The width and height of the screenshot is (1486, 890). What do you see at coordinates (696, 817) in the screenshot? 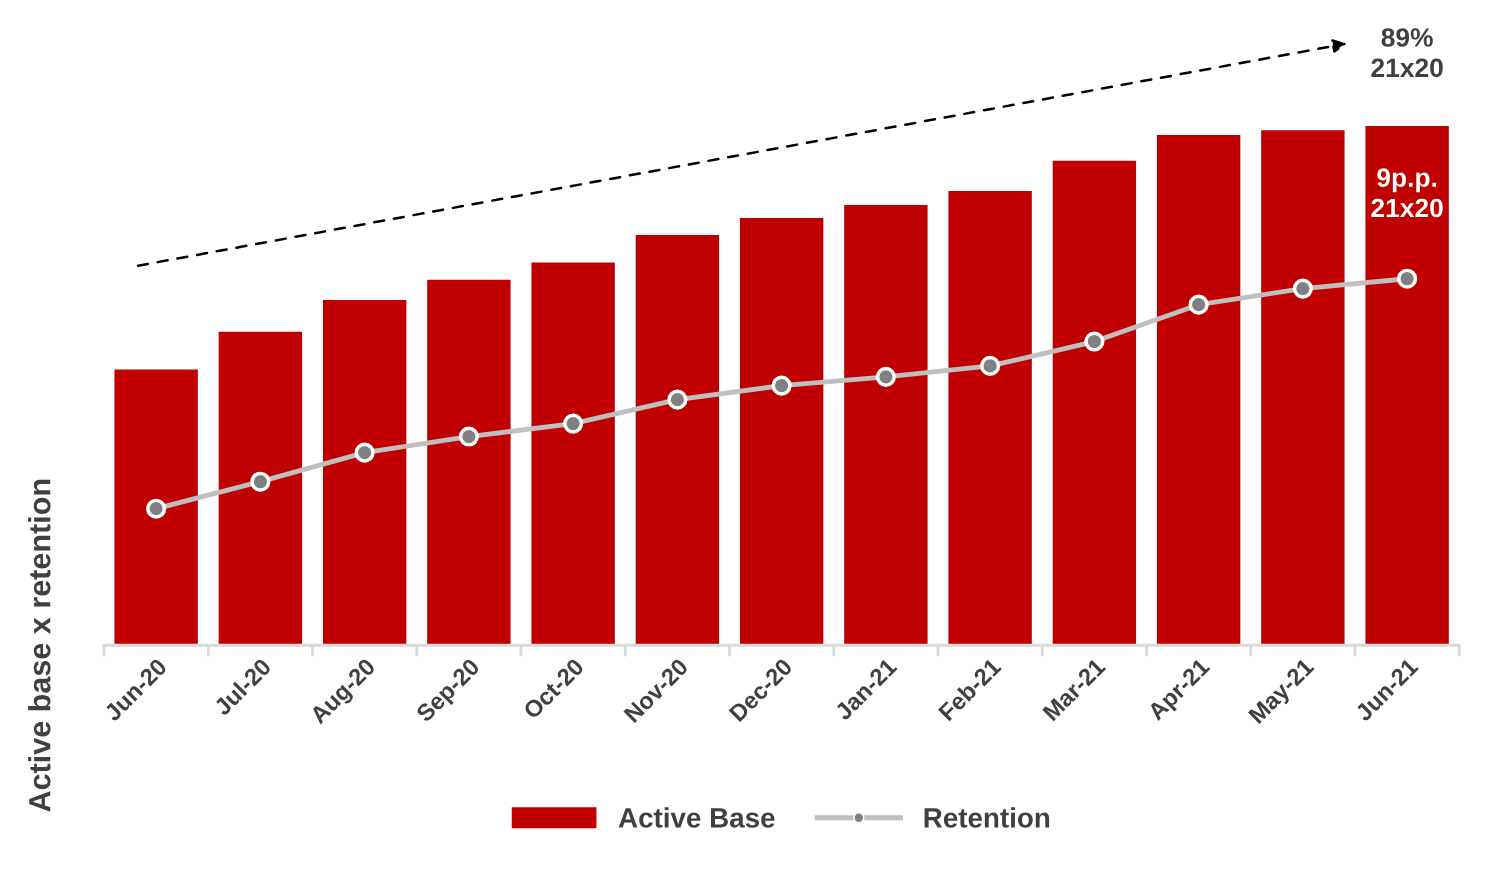
I see `legend-label: Active Base` at bounding box center [696, 817].